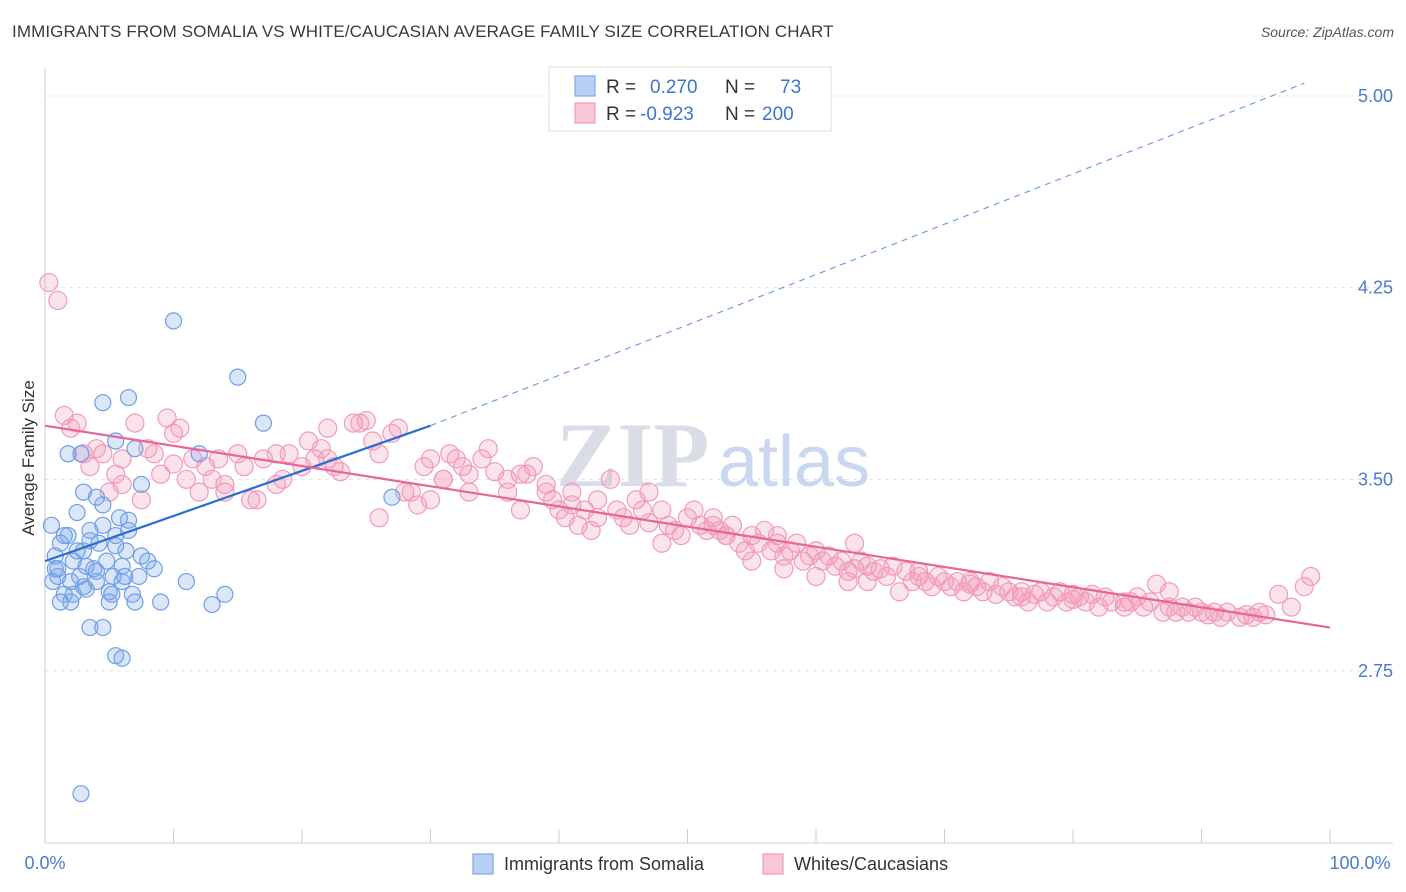  I want to click on y-tick-label: 5.00, so click(1375, 96).